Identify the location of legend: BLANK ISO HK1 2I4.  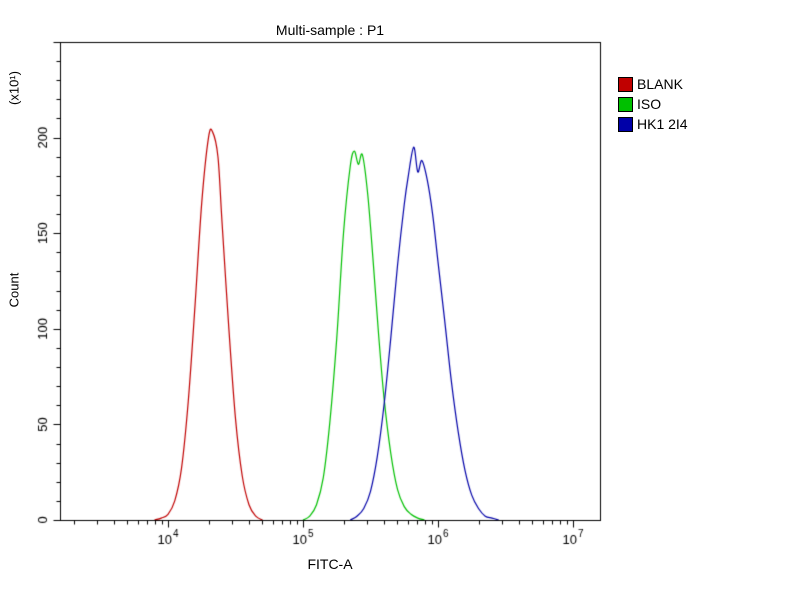
(653, 104).